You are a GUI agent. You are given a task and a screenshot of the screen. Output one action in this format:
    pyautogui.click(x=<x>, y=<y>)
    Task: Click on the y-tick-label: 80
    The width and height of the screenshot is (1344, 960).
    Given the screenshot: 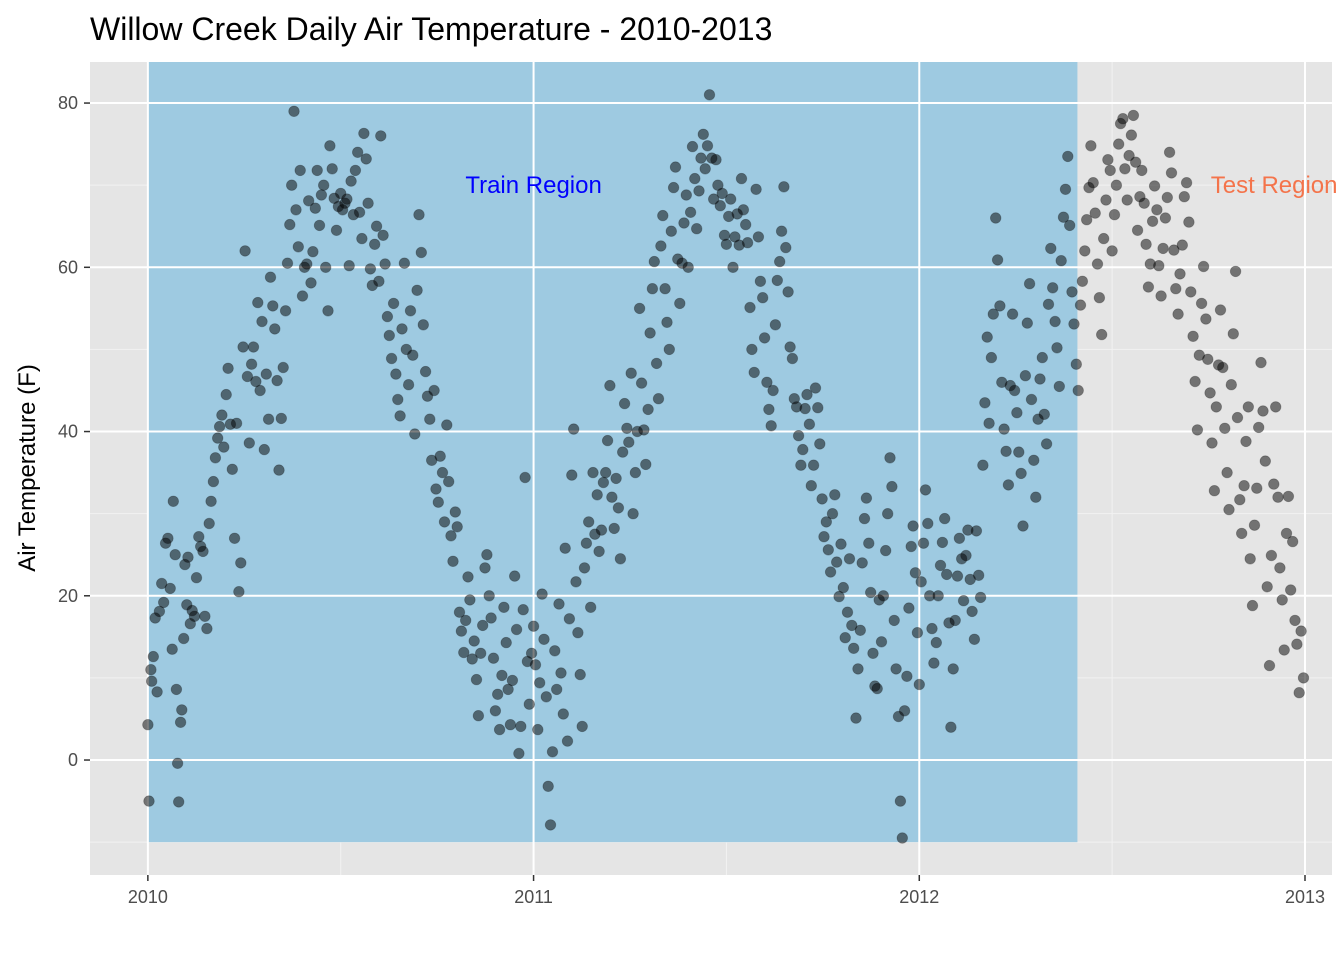 What is the action you would take?
    pyautogui.click(x=68, y=103)
    